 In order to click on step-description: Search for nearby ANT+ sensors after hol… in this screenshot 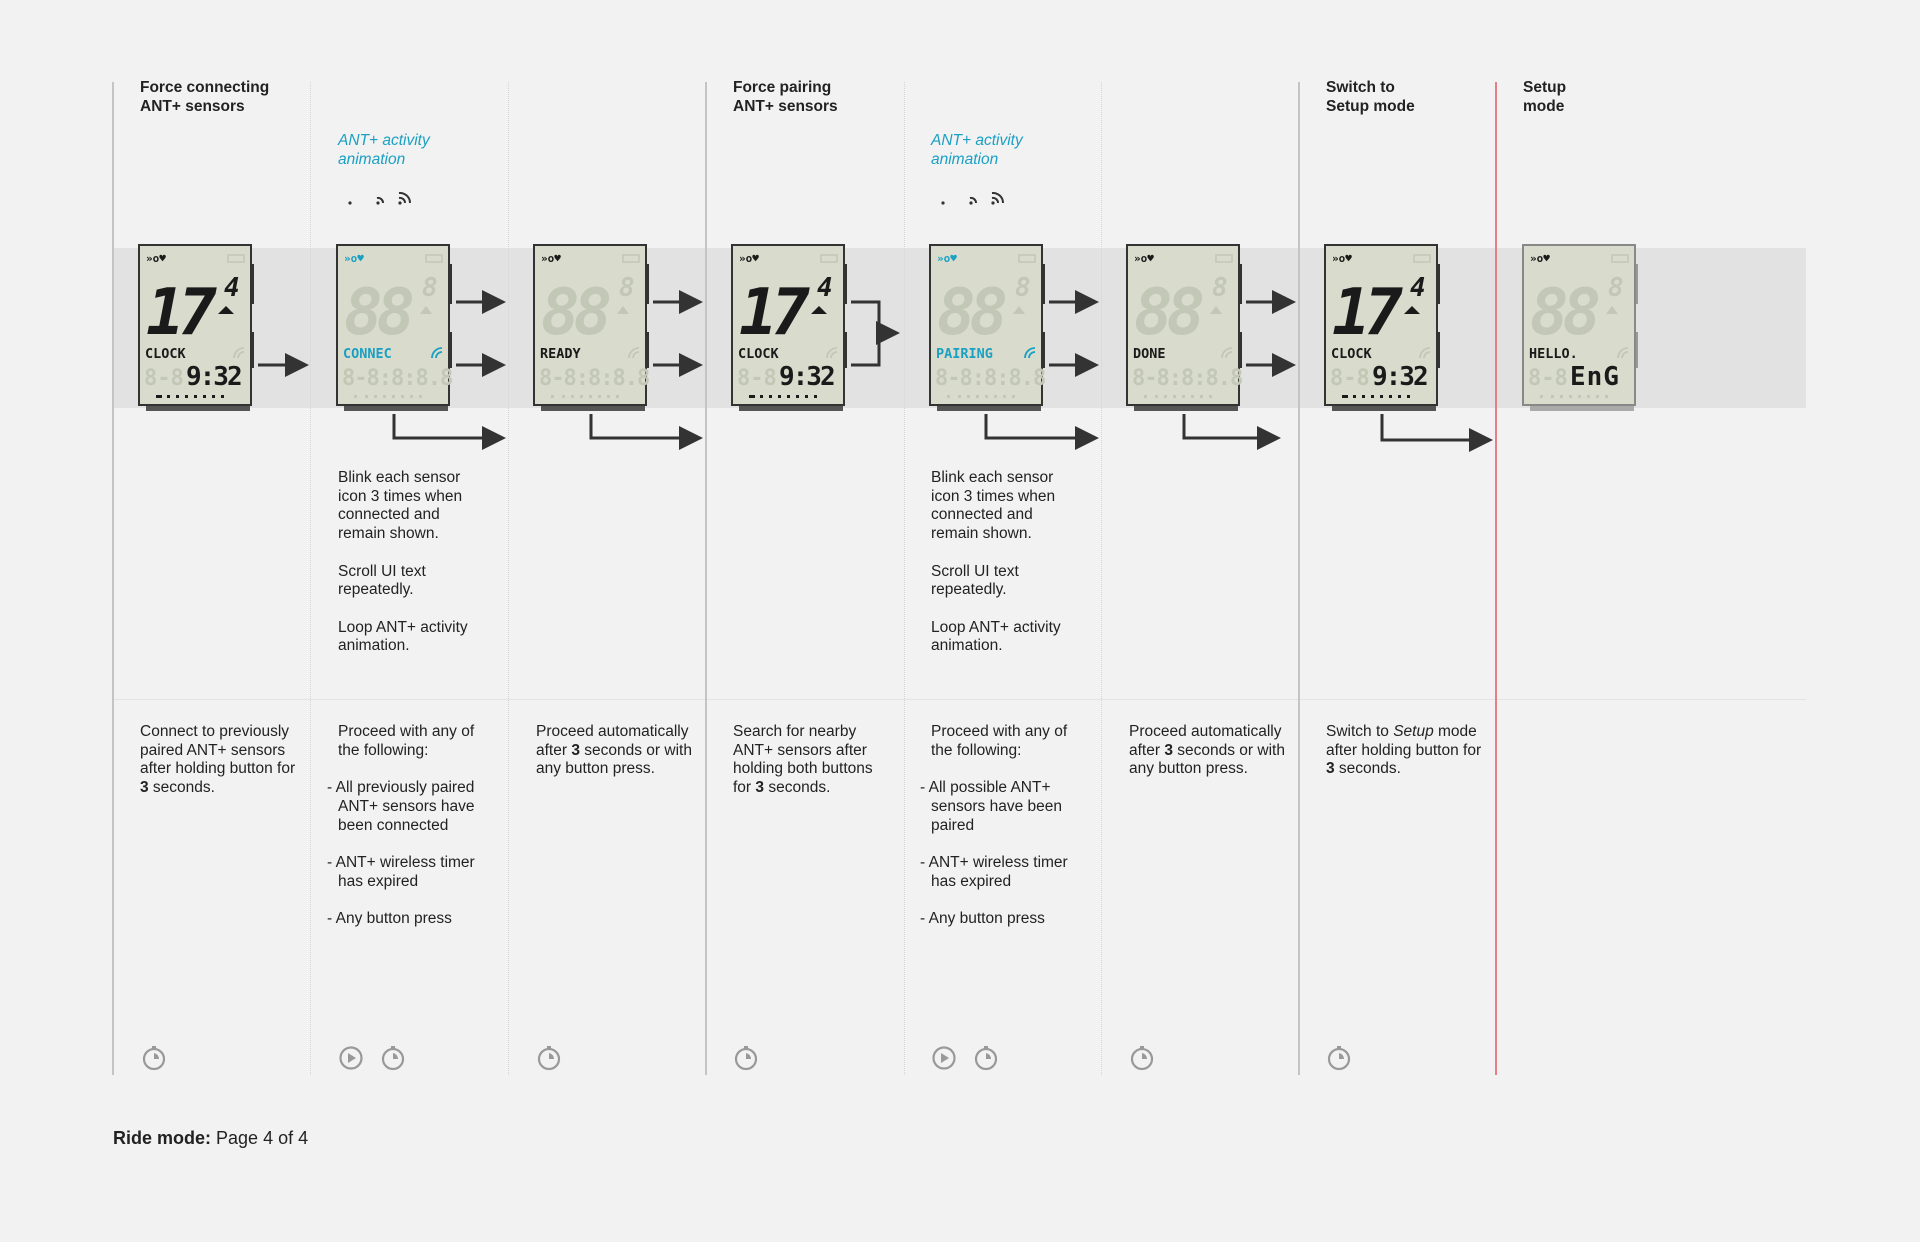, I will do `click(813, 760)`.